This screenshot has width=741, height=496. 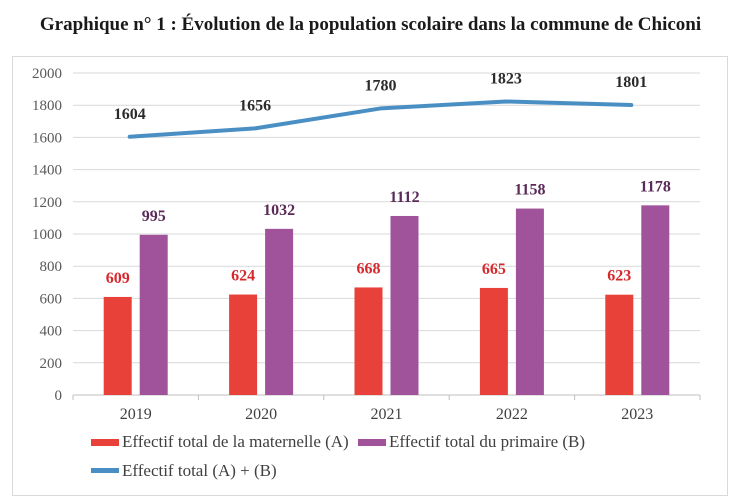 What do you see at coordinates (631, 82) in the screenshot?
I see `data-label-total: 1801` at bounding box center [631, 82].